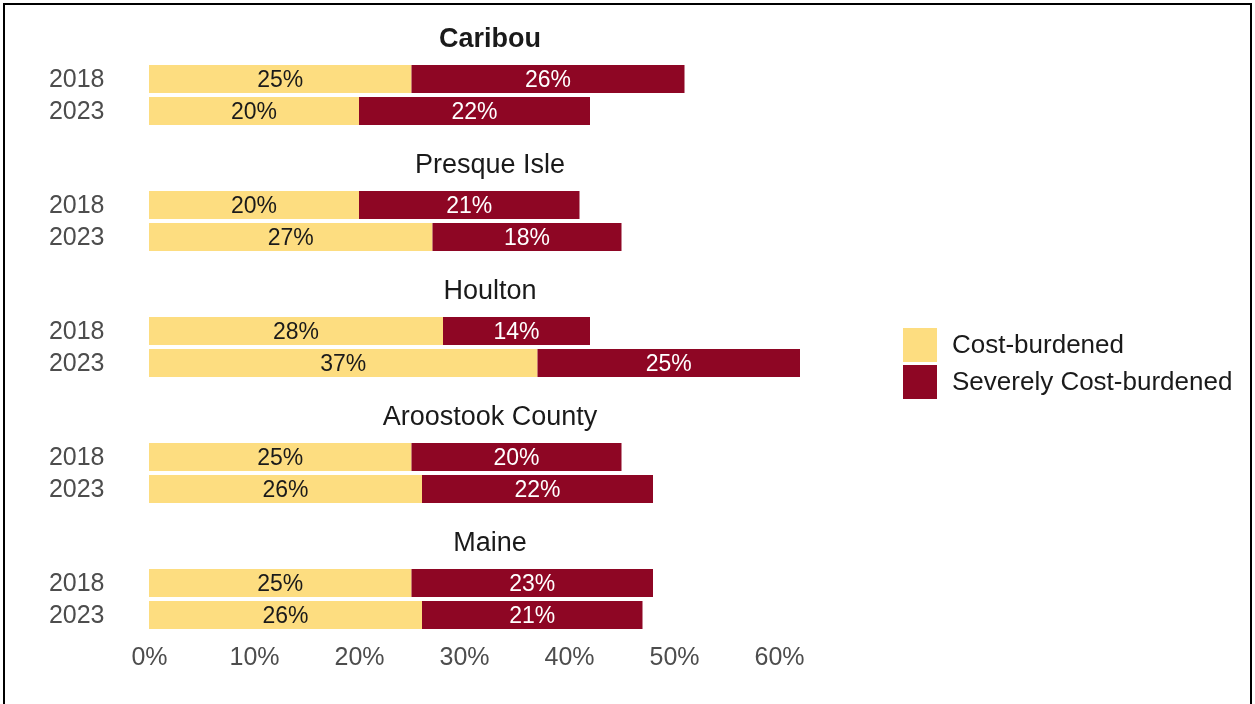 This screenshot has width=1255, height=704. I want to click on x-tick-label: 40%, so click(569, 655).